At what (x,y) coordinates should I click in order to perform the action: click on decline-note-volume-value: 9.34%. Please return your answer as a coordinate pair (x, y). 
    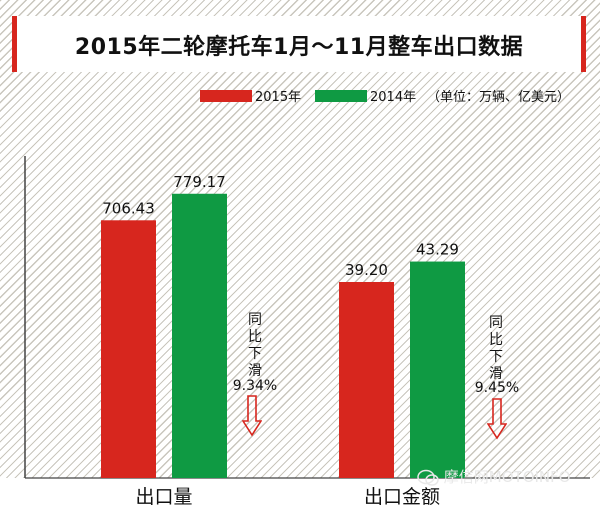
    Looking at the image, I should click on (255, 386).